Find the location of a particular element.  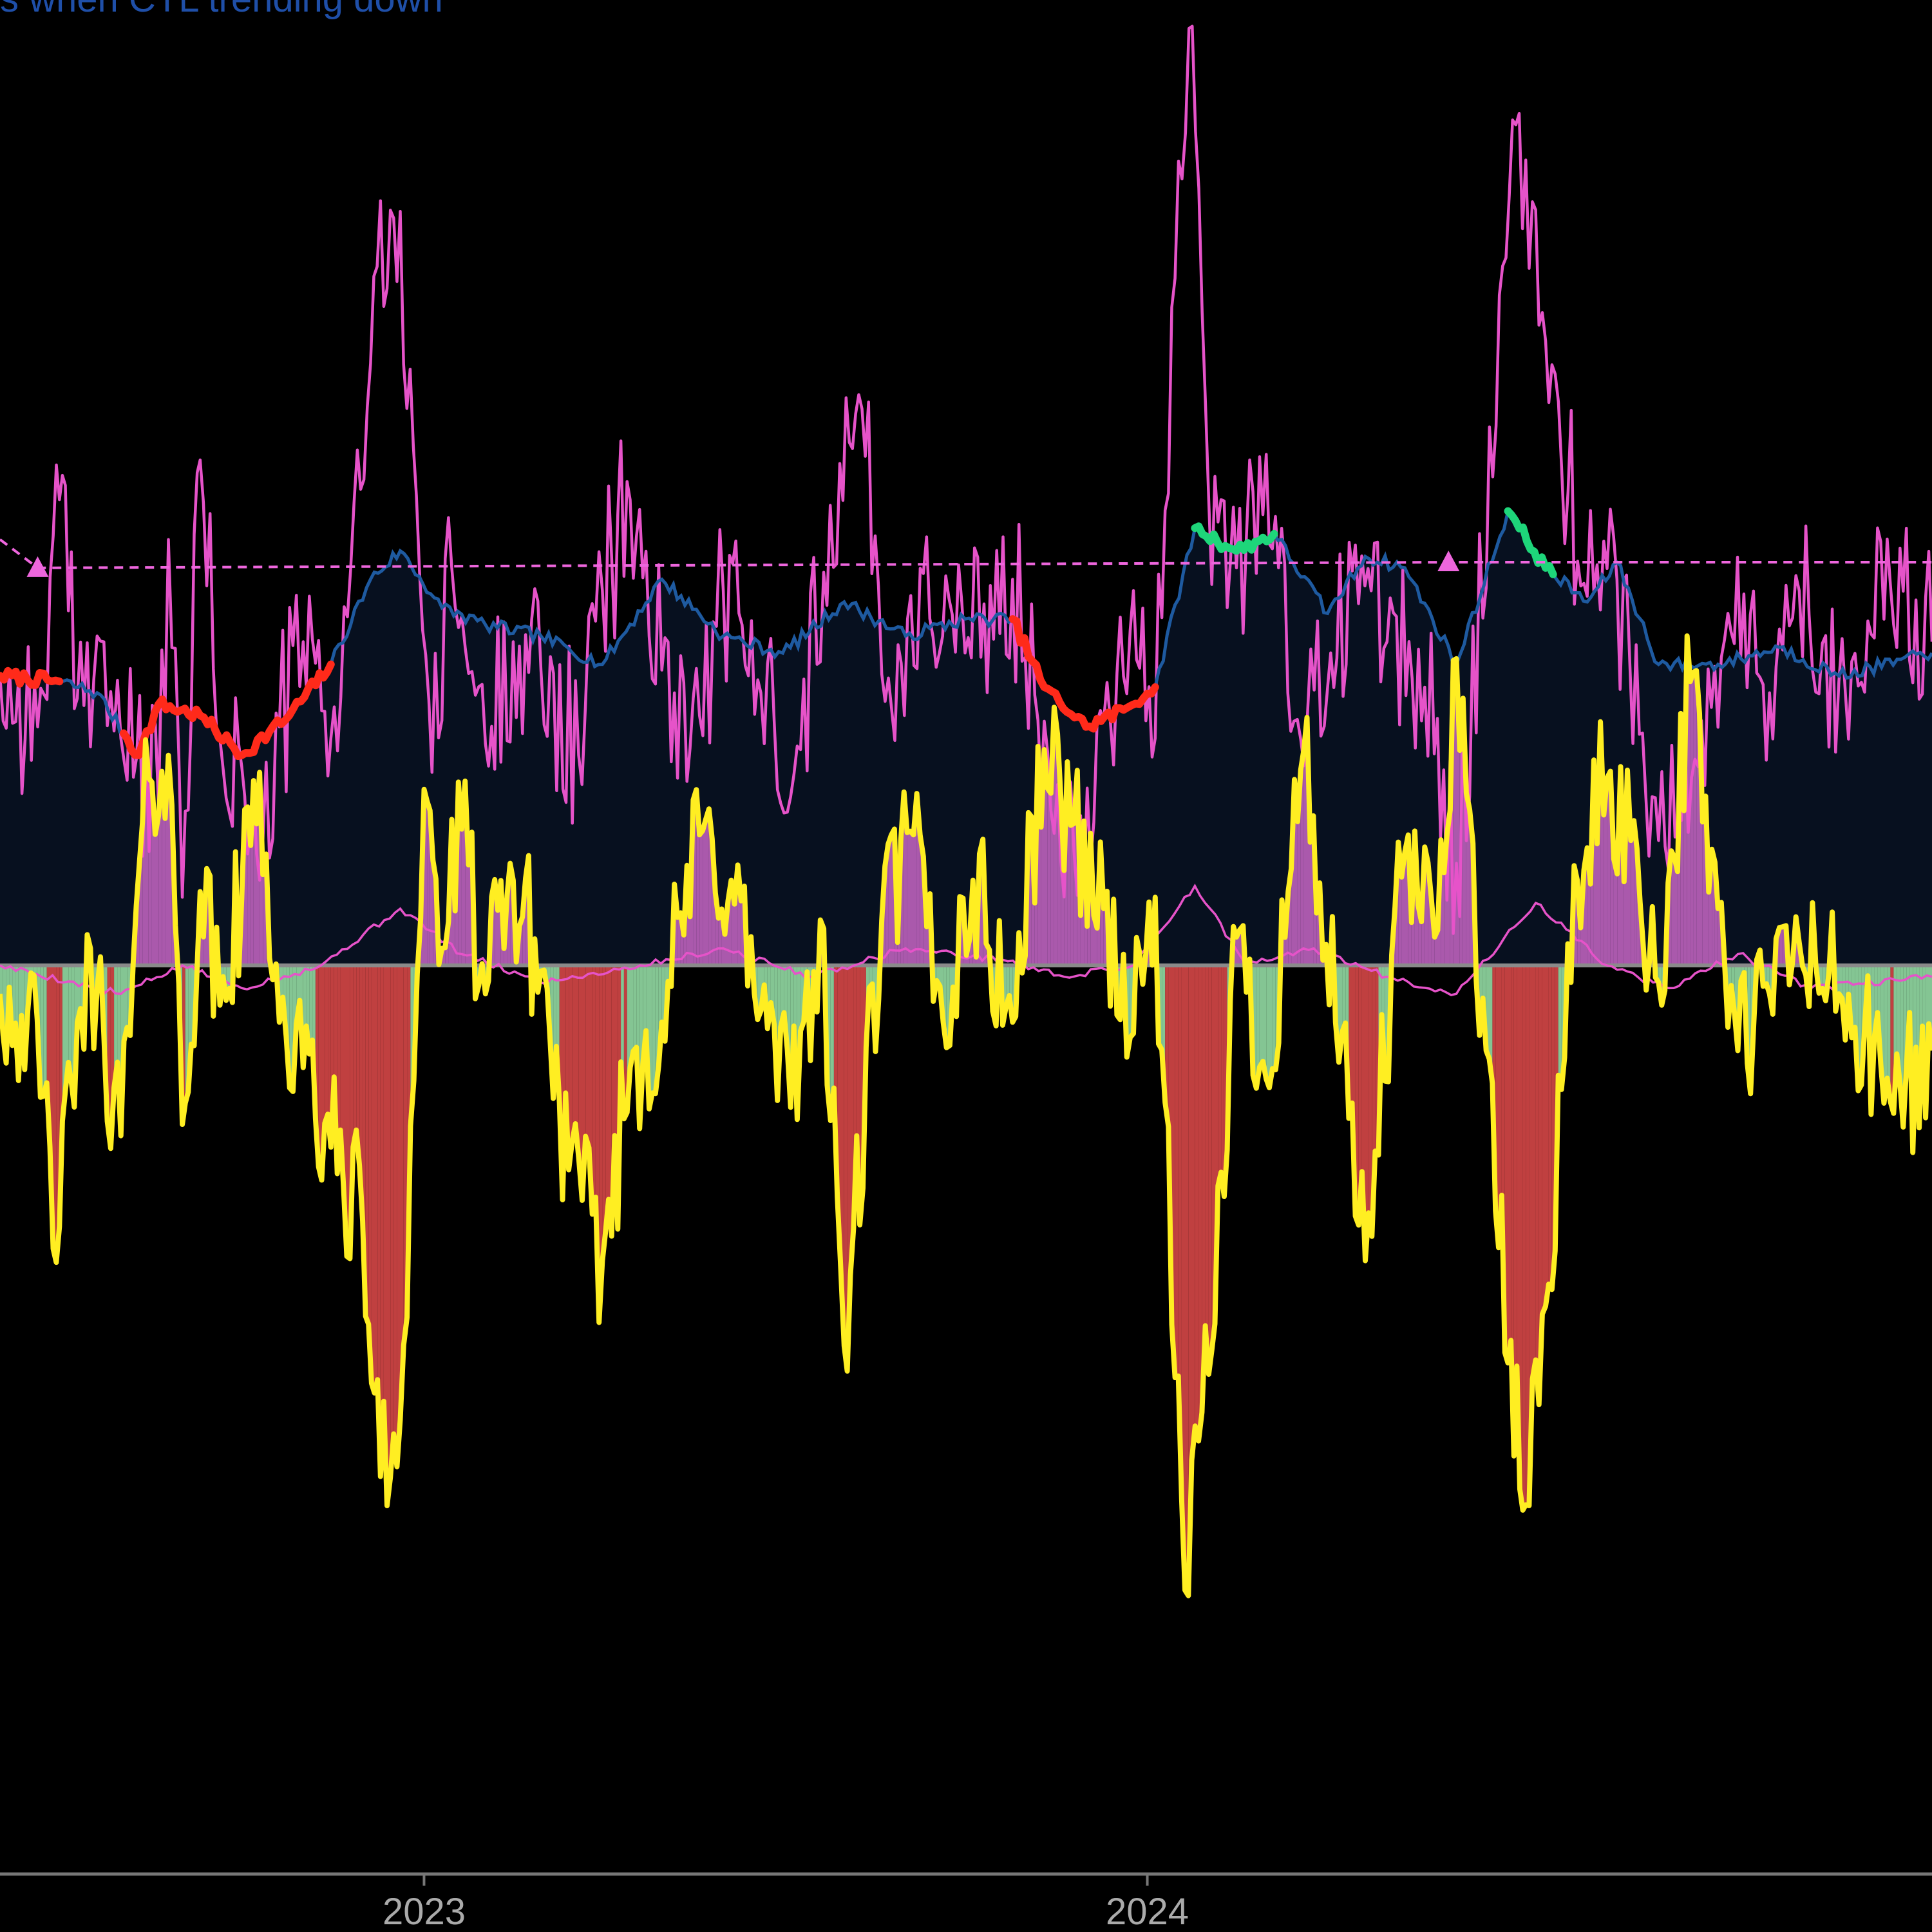

x-axis: 2023 2024 is located at coordinates (966, 1902).